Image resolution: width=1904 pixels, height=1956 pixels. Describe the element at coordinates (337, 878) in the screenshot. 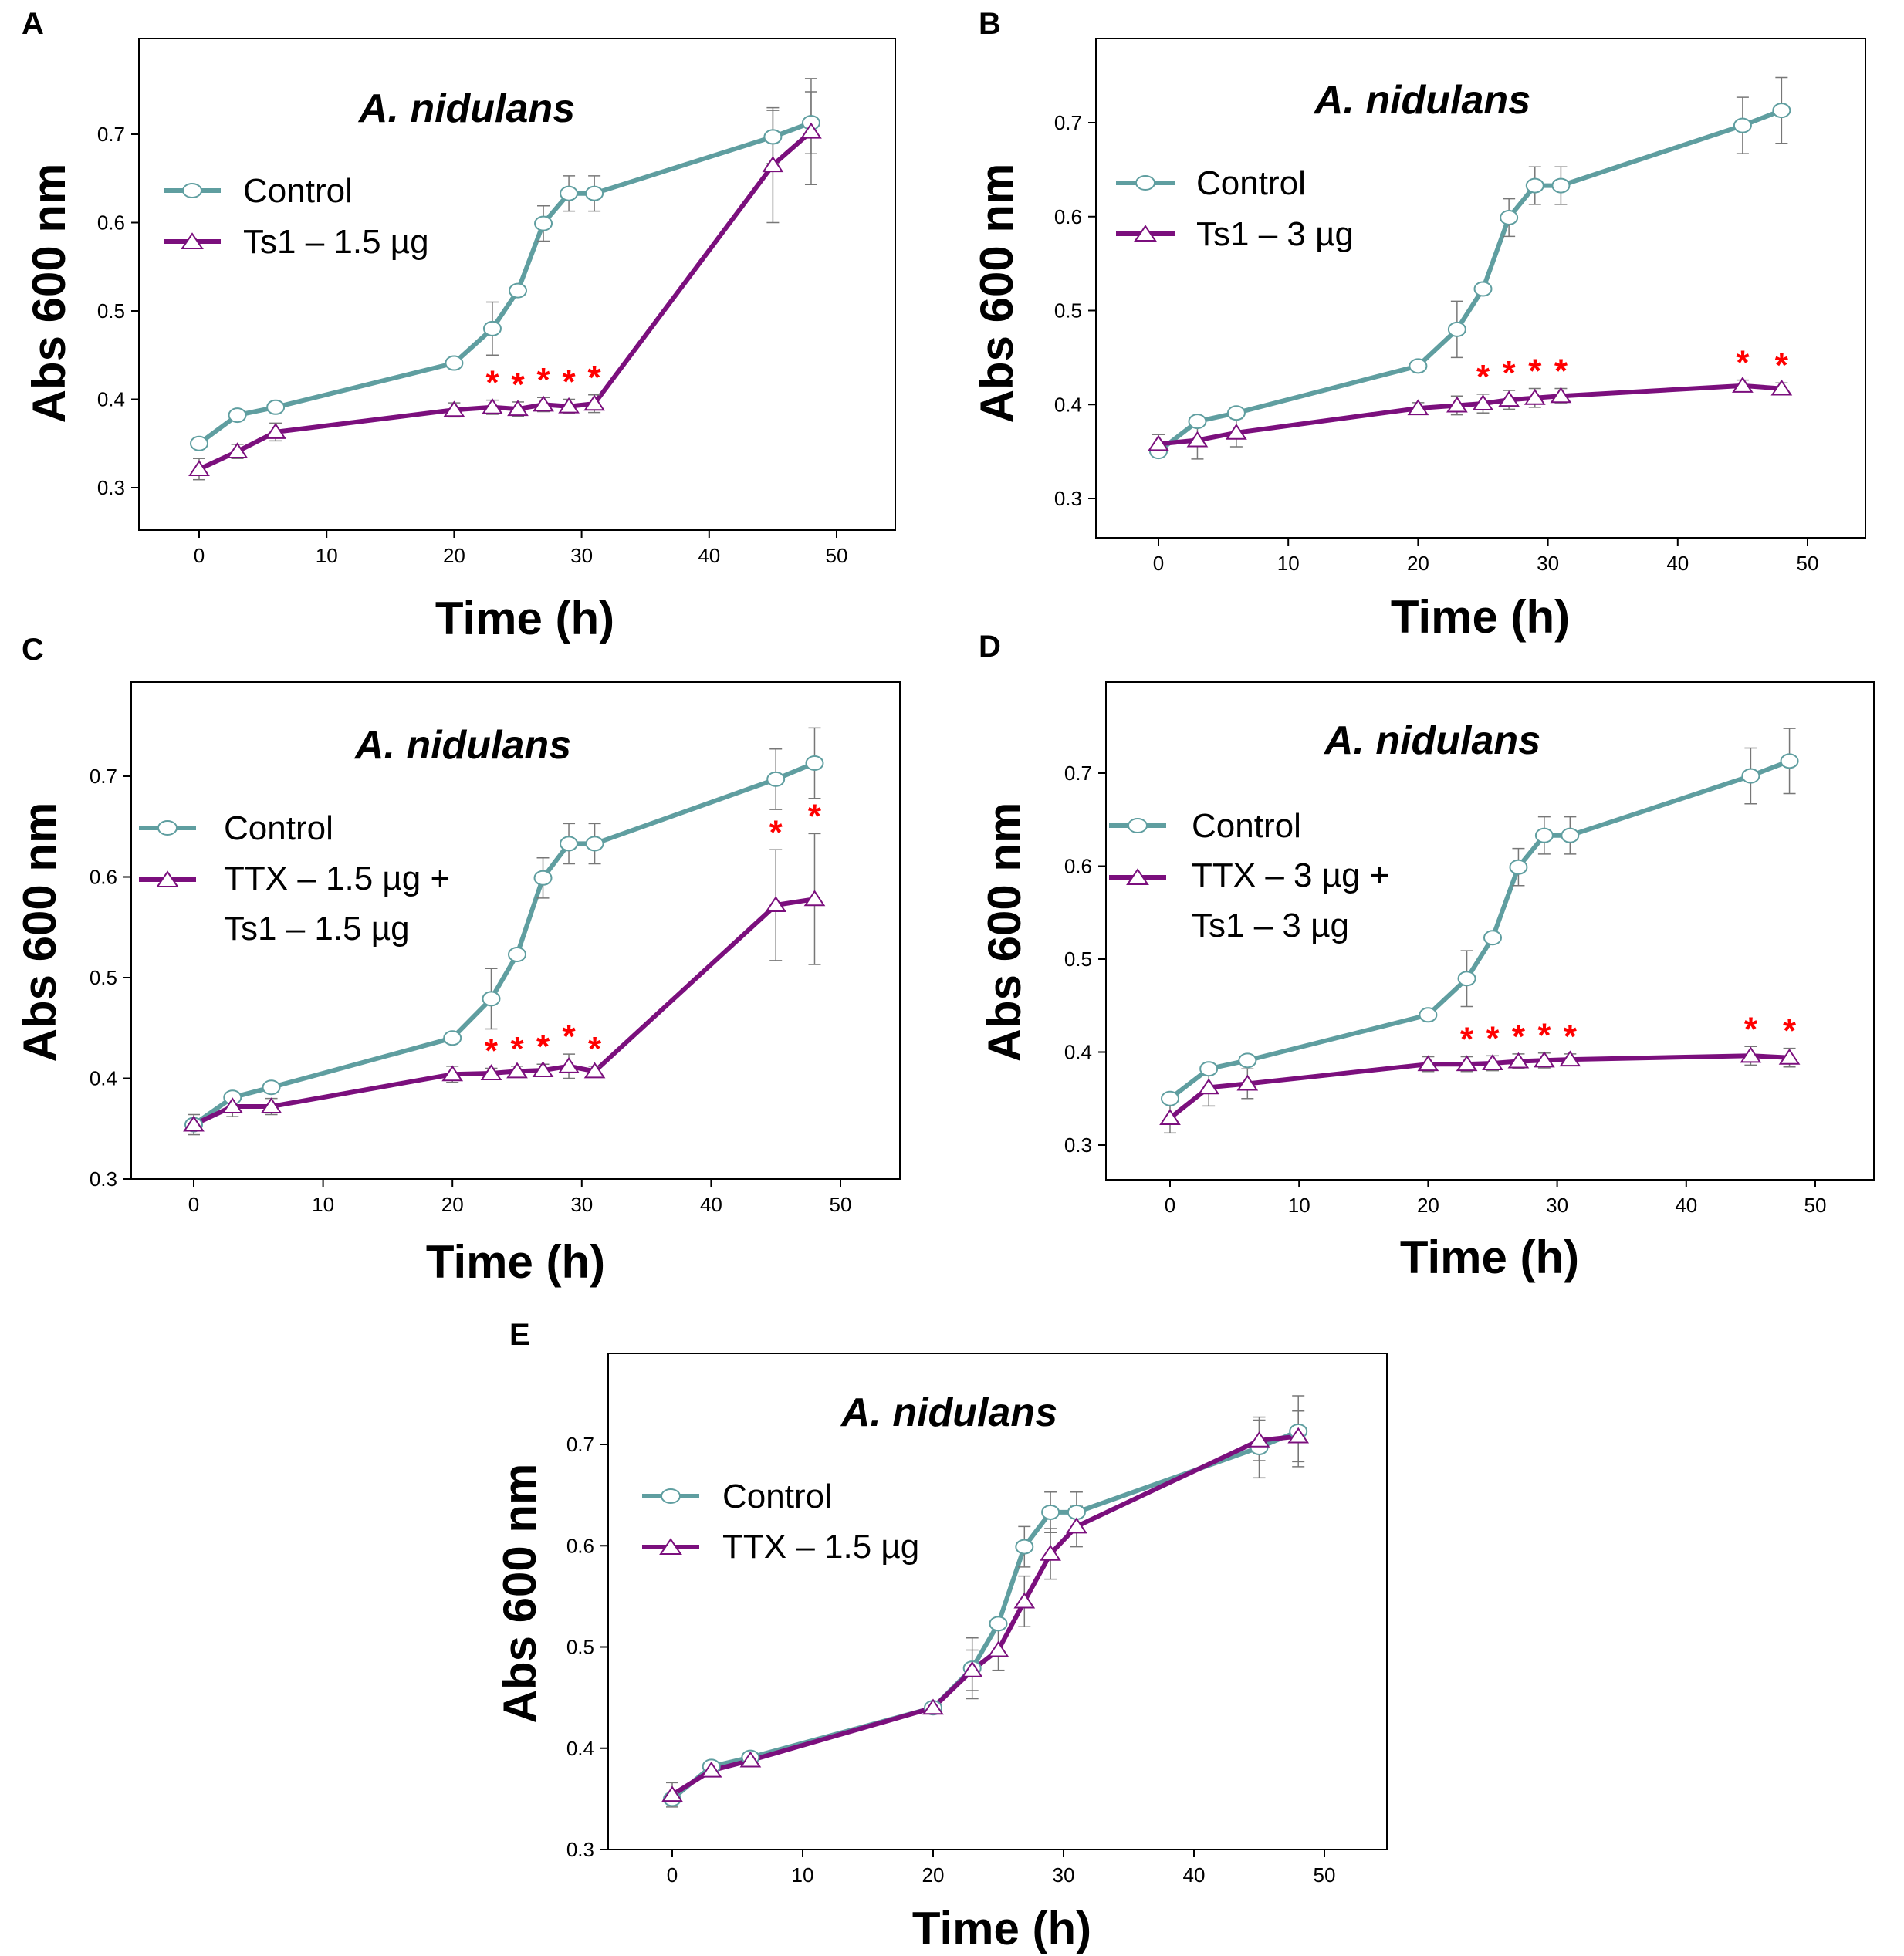

I see `legend-label: TTX – 1.5 µg +` at that location.